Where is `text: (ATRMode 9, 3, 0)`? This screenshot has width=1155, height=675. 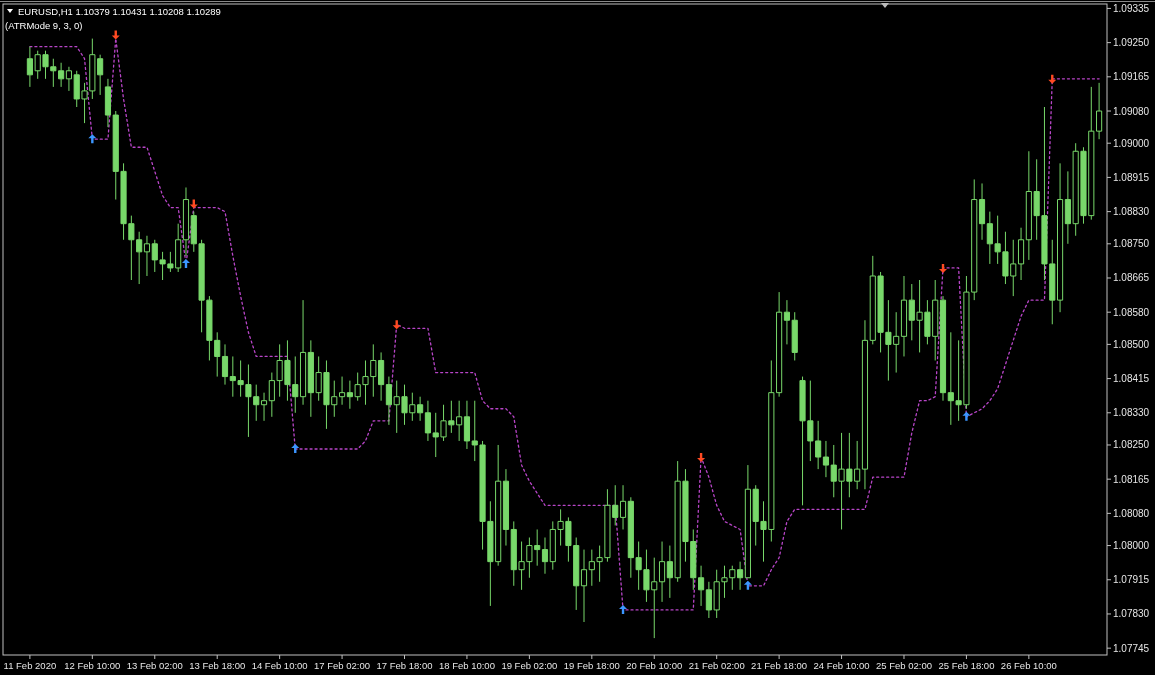
text: (ATRMode 9, 3, 0) is located at coordinates (44, 25).